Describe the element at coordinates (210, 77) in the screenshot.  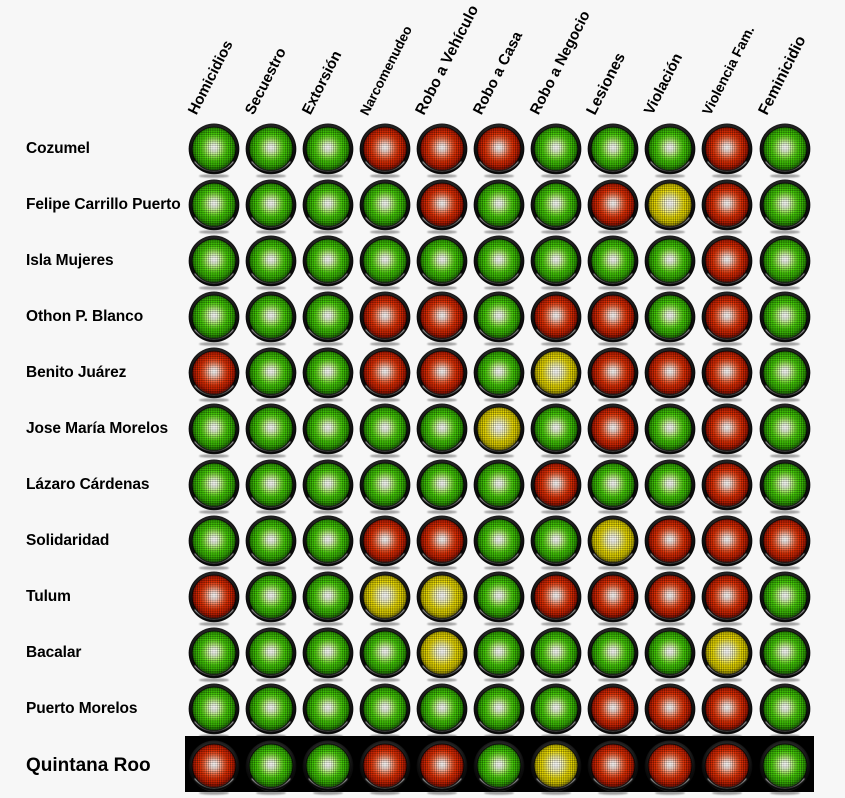
I see `column-header: Homicidios` at that location.